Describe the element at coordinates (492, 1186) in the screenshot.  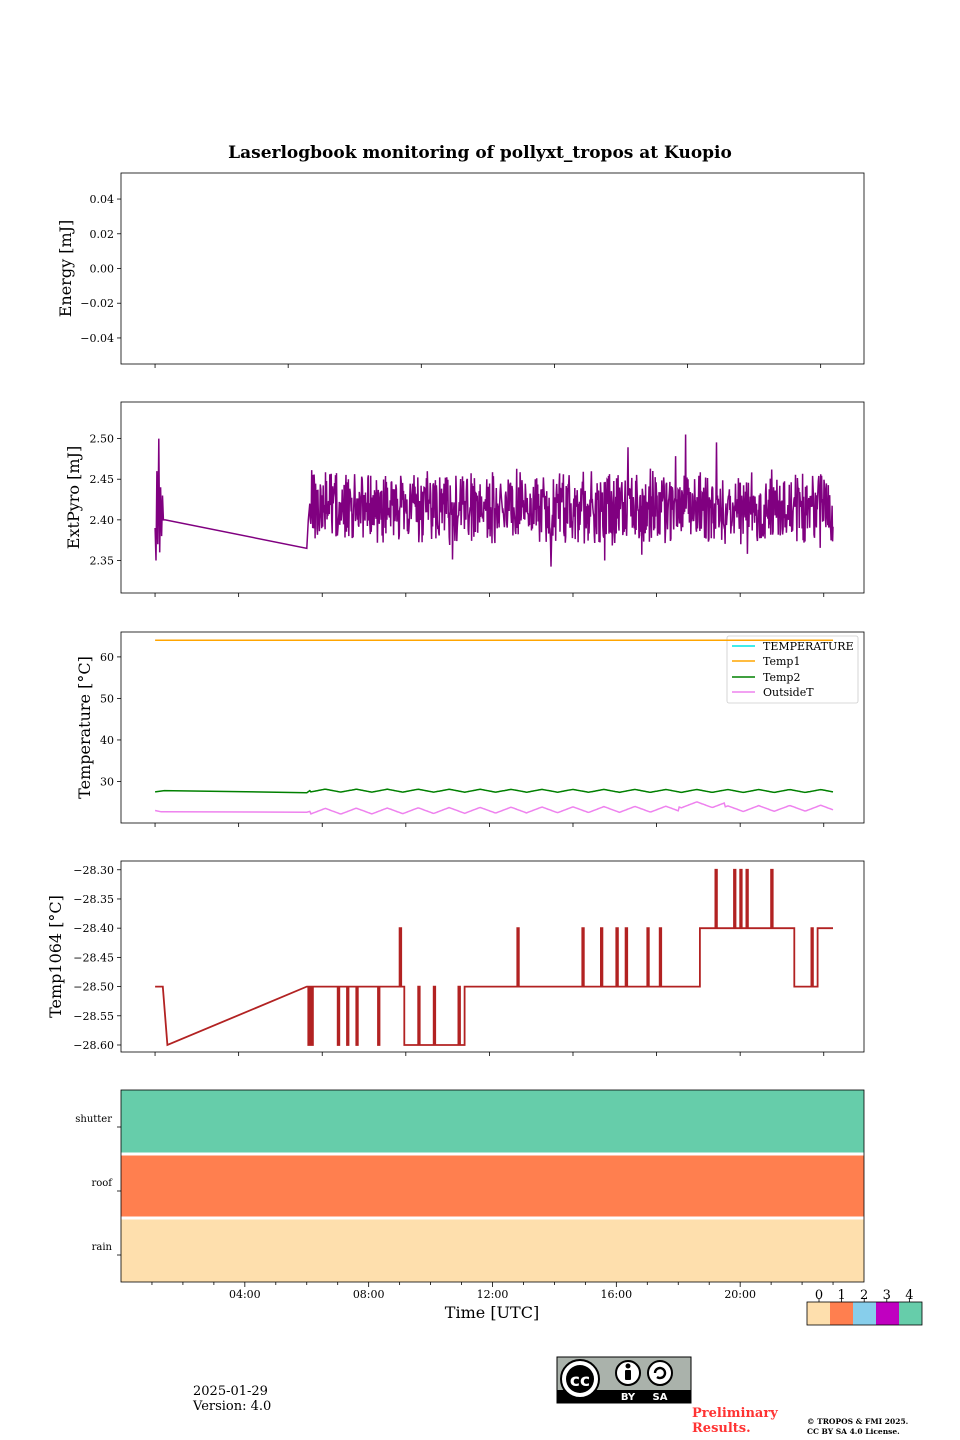
I see `status-band-roof` at that location.